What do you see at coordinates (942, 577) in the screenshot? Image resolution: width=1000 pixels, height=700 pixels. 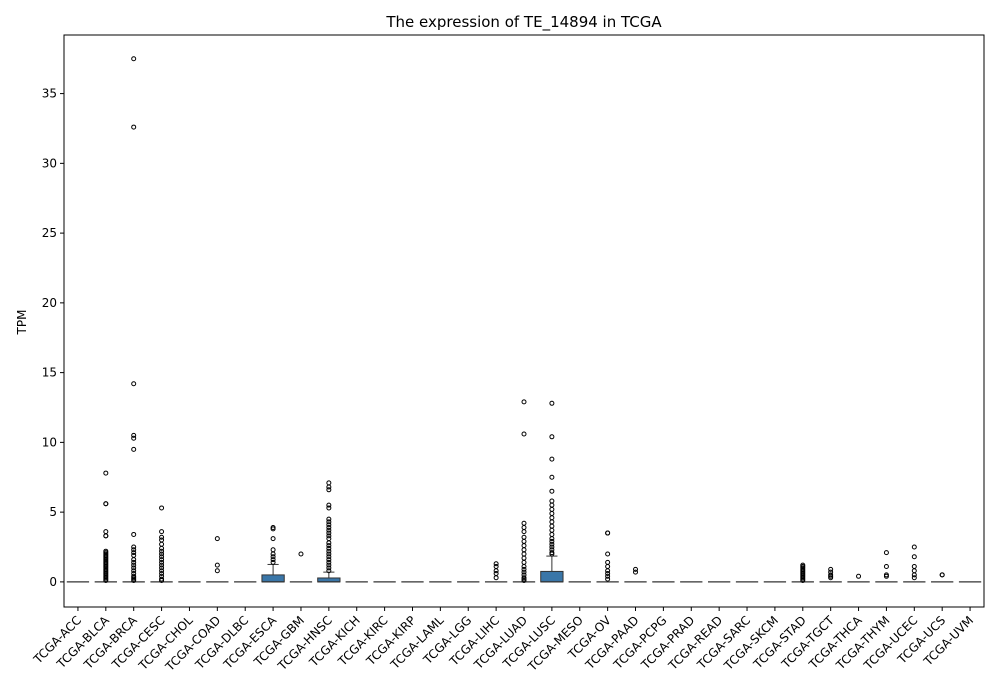 I see `box-tcga-ucs` at bounding box center [942, 577].